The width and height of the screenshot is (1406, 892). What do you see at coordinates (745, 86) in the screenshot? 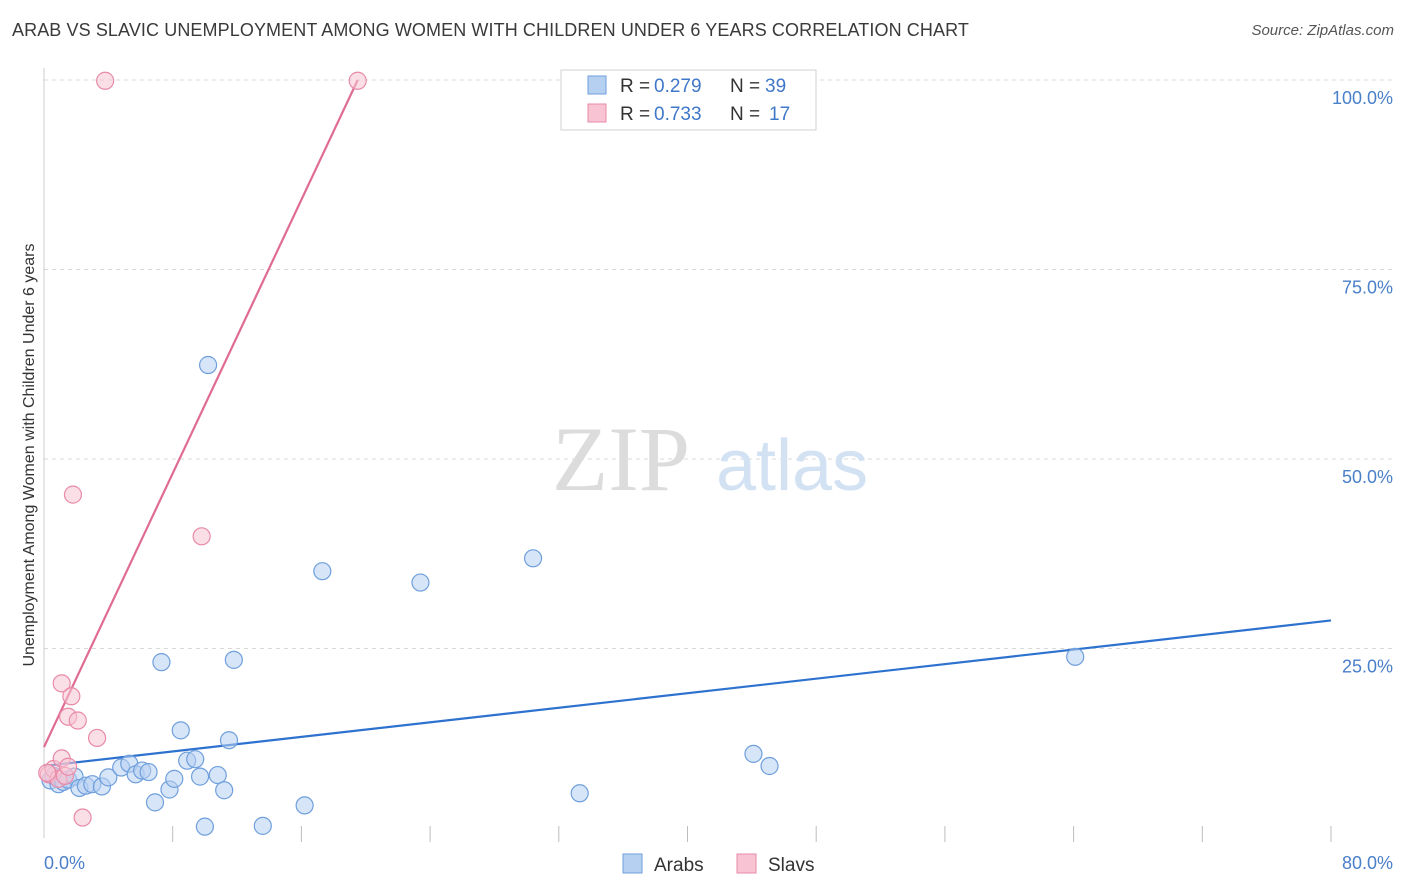
I see `arabs-n-label: N =` at bounding box center [745, 86].